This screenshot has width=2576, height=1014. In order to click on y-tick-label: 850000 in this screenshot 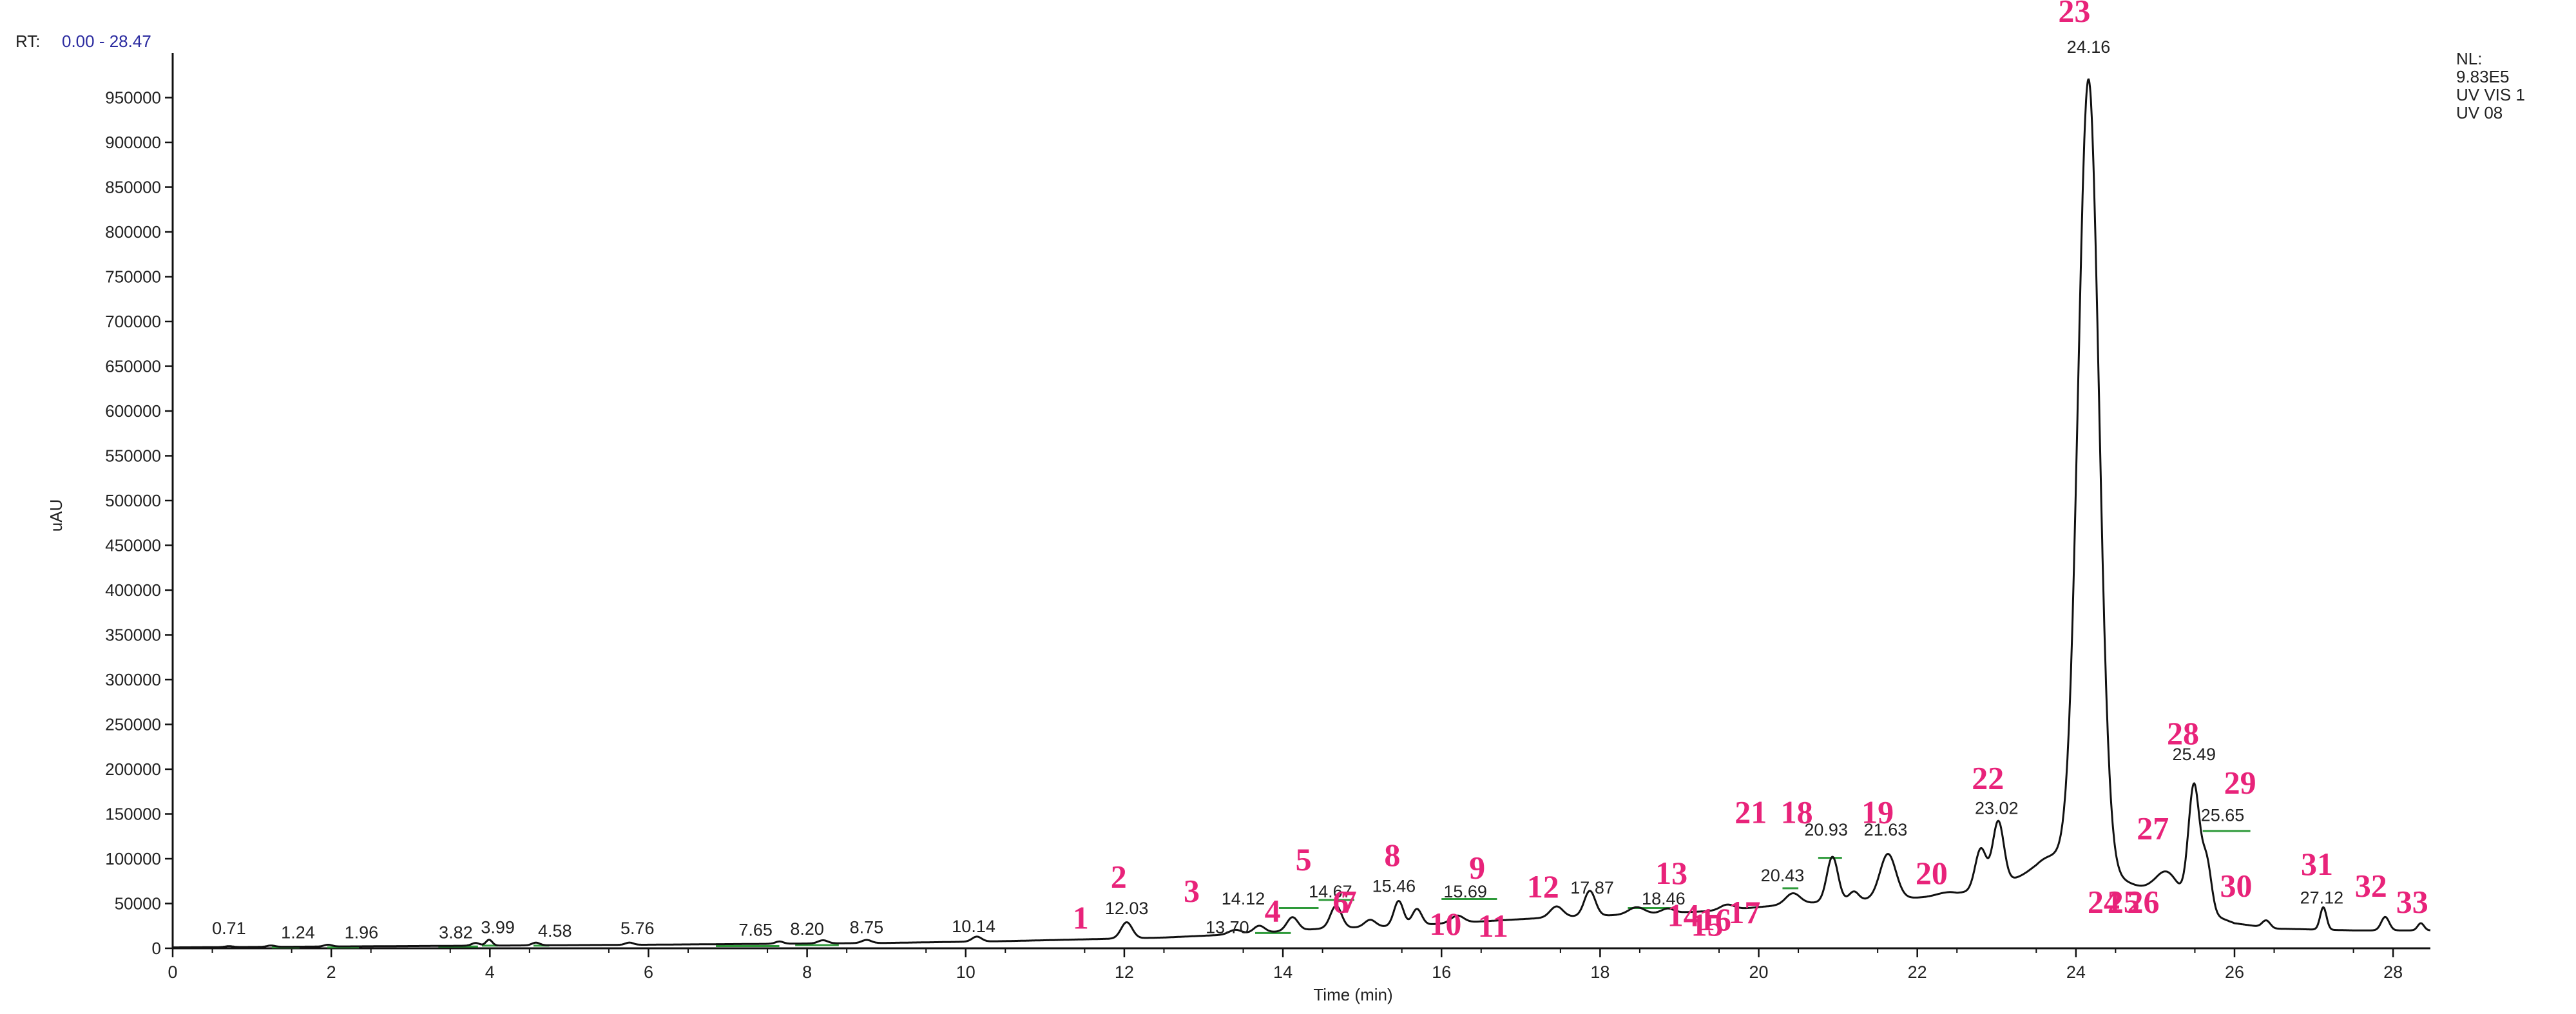, I will do `click(133, 187)`.